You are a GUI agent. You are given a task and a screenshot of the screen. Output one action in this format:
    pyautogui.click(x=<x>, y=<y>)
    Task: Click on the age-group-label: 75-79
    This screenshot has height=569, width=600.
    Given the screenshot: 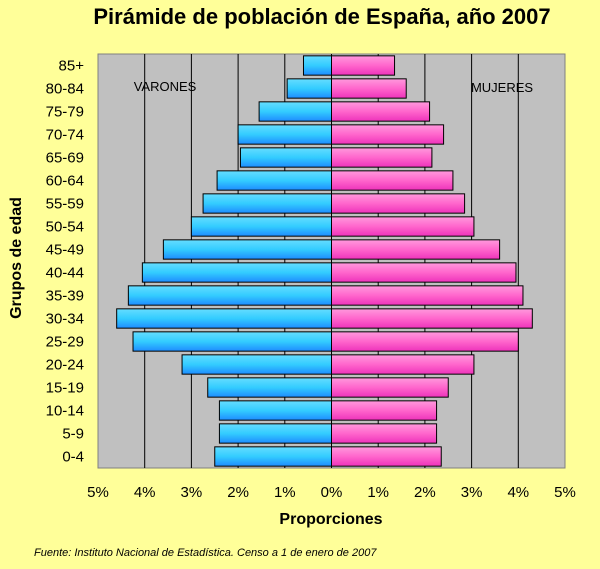 What is the action you would take?
    pyautogui.click(x=65, y=112)
    